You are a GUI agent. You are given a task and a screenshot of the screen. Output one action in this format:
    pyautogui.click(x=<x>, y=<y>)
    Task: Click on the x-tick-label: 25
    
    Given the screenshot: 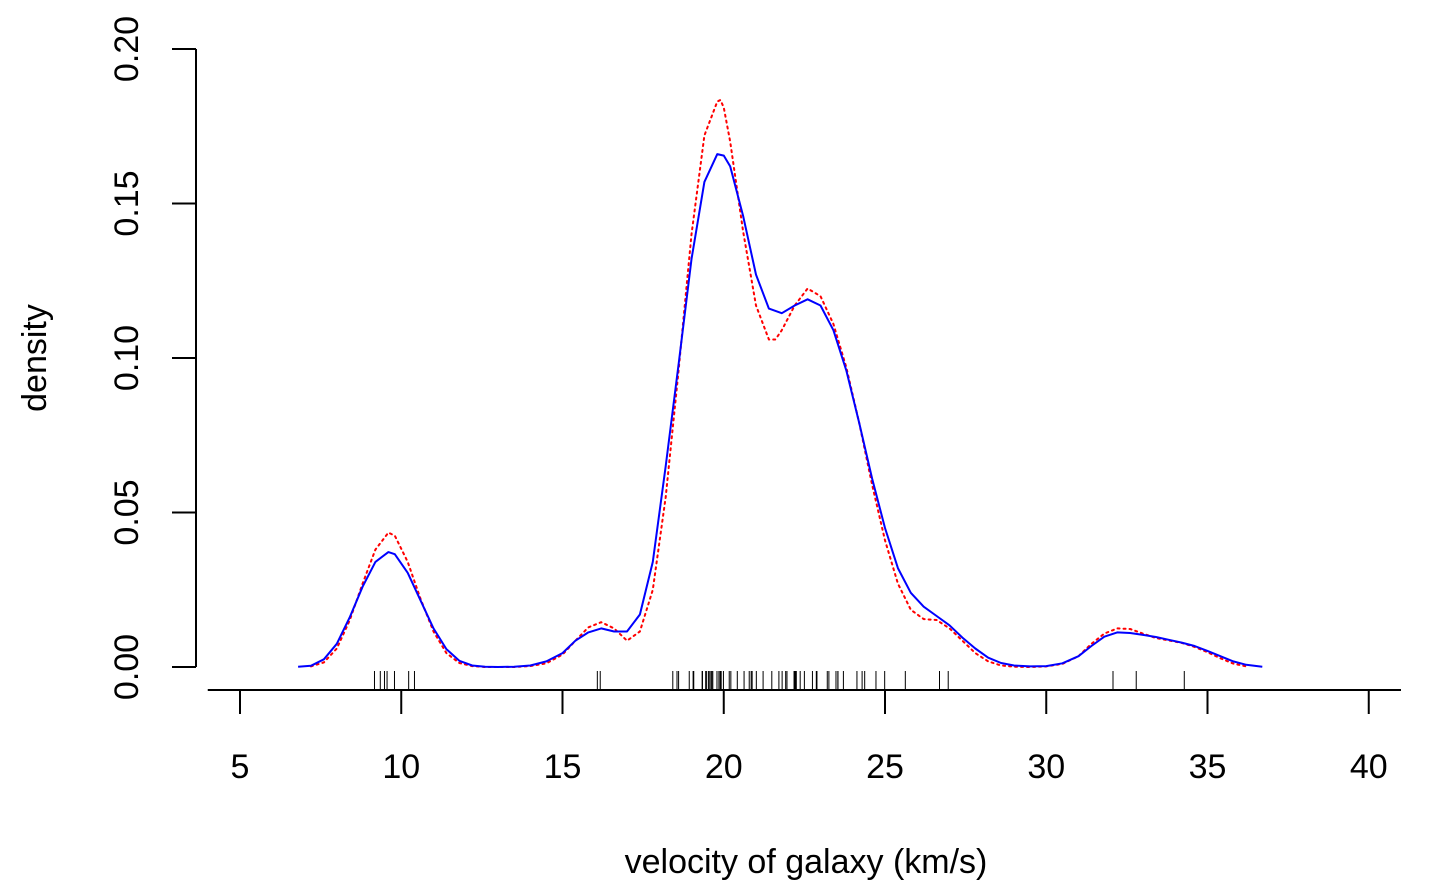 What is the action you would take?
    pyautogui.click(x=885, y=767)
    